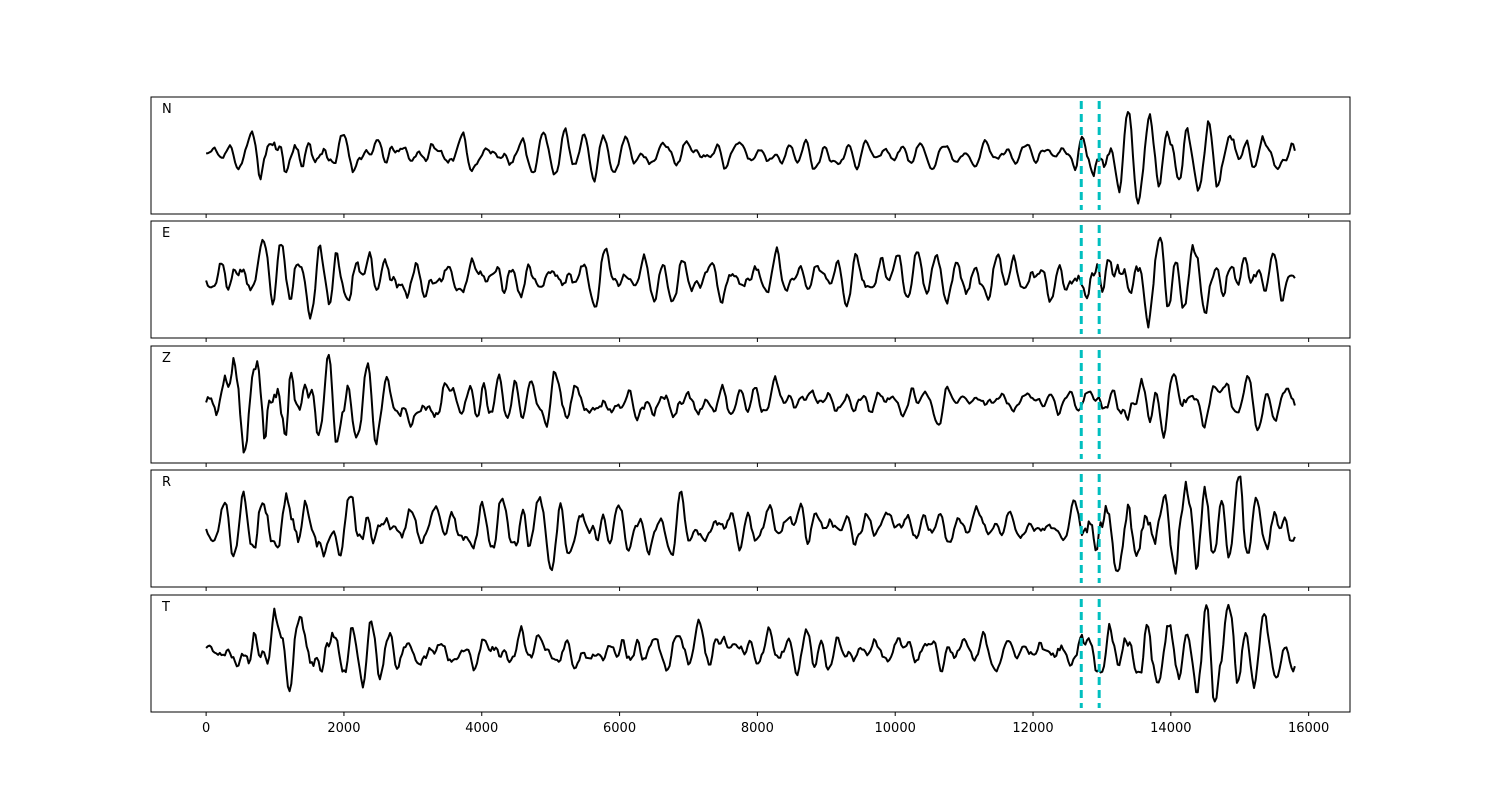  I want to click on x-tick-label: 8000, so click(757, 728).